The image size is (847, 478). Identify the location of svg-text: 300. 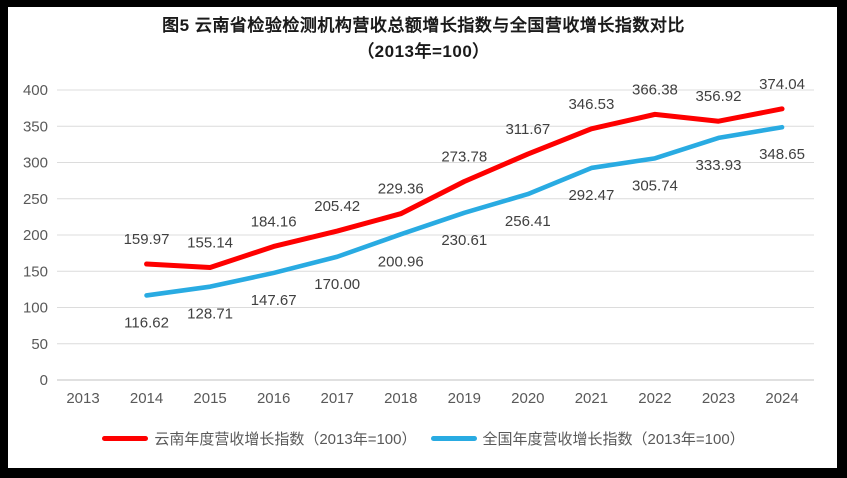
(35, 163).